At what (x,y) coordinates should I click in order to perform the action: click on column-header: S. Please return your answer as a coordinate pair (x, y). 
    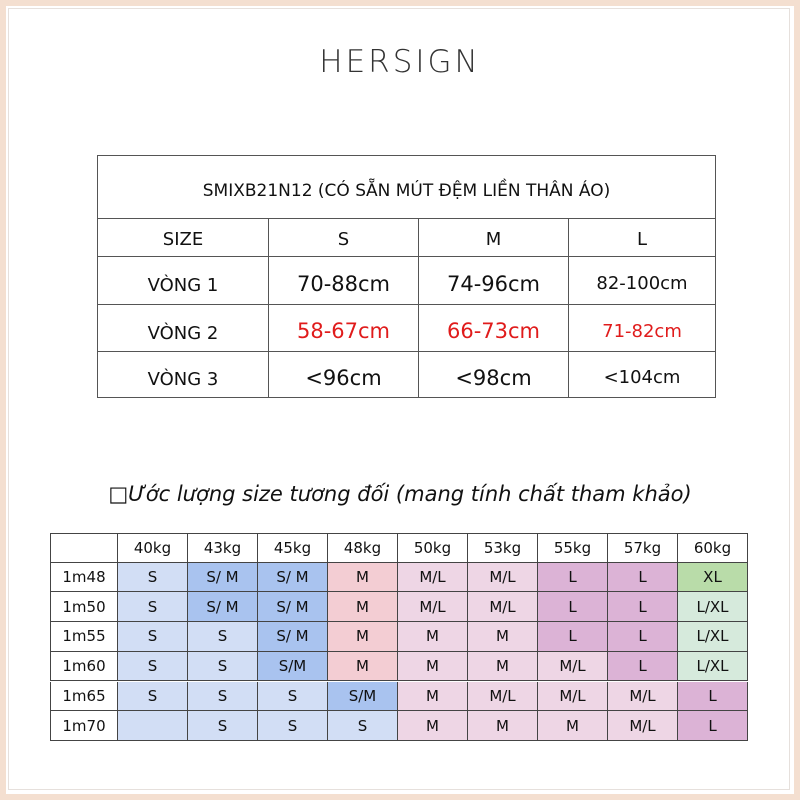
    Looking at the image, I should click on (343, 237).